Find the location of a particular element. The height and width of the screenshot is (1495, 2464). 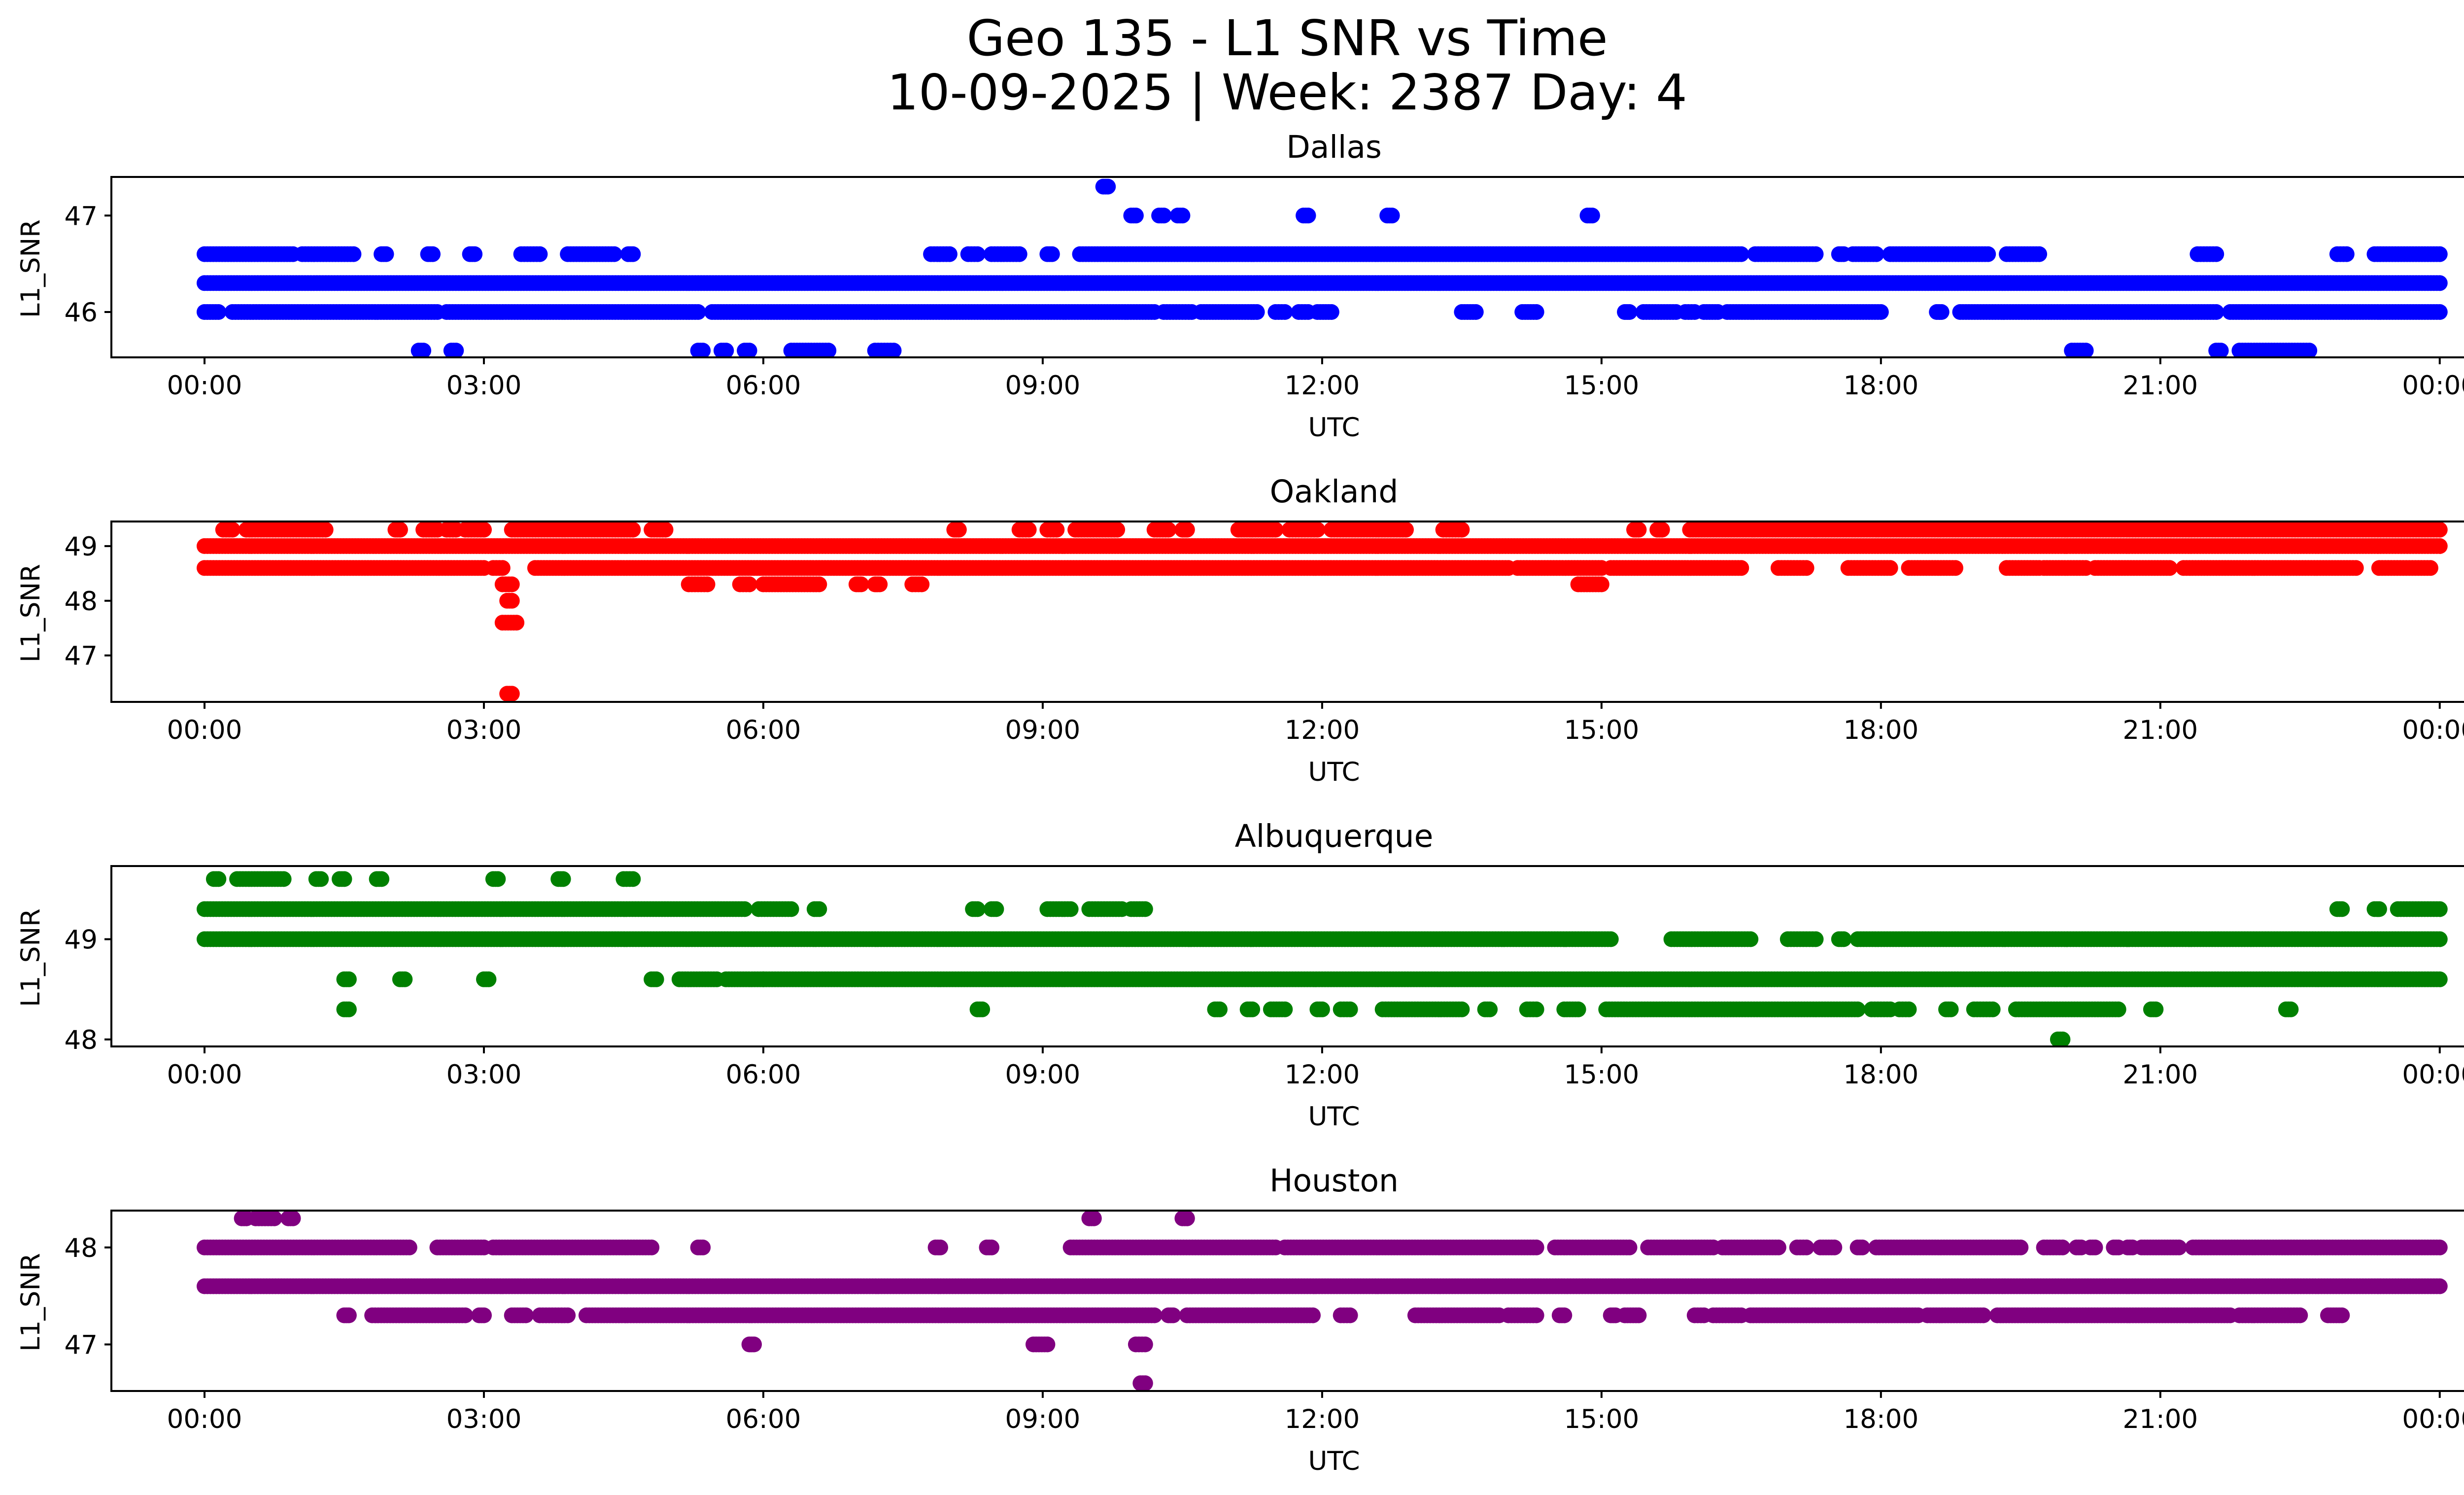

y-axis-label: L1_SNR is located at coordinates (31, 268).